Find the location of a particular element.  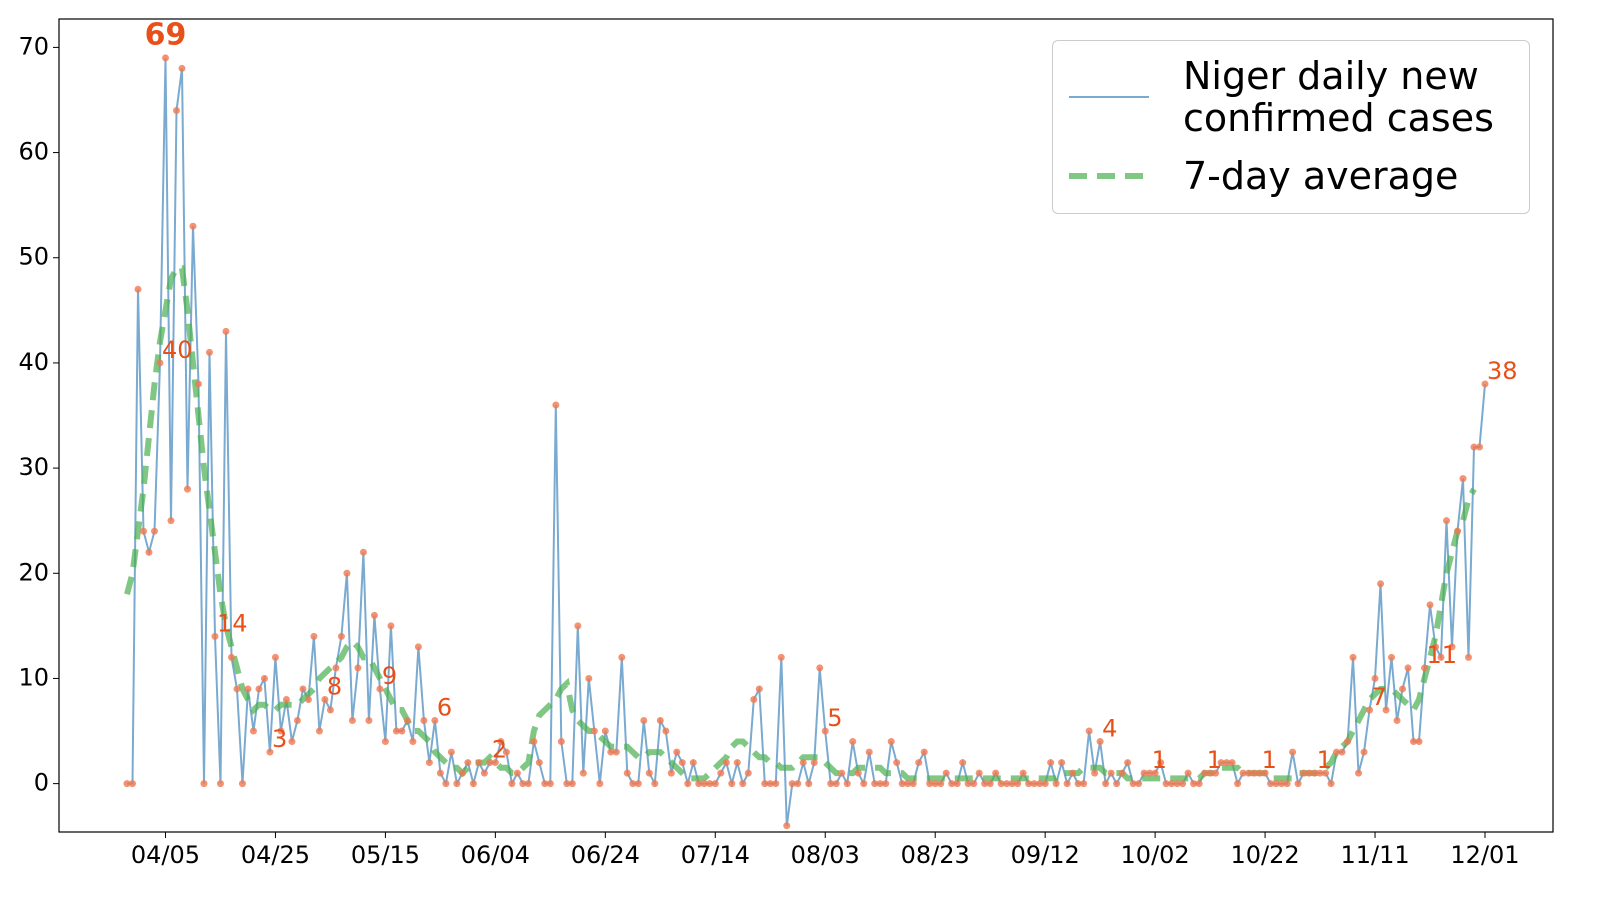

data-label: 8 is located at coordinates (334, 686).